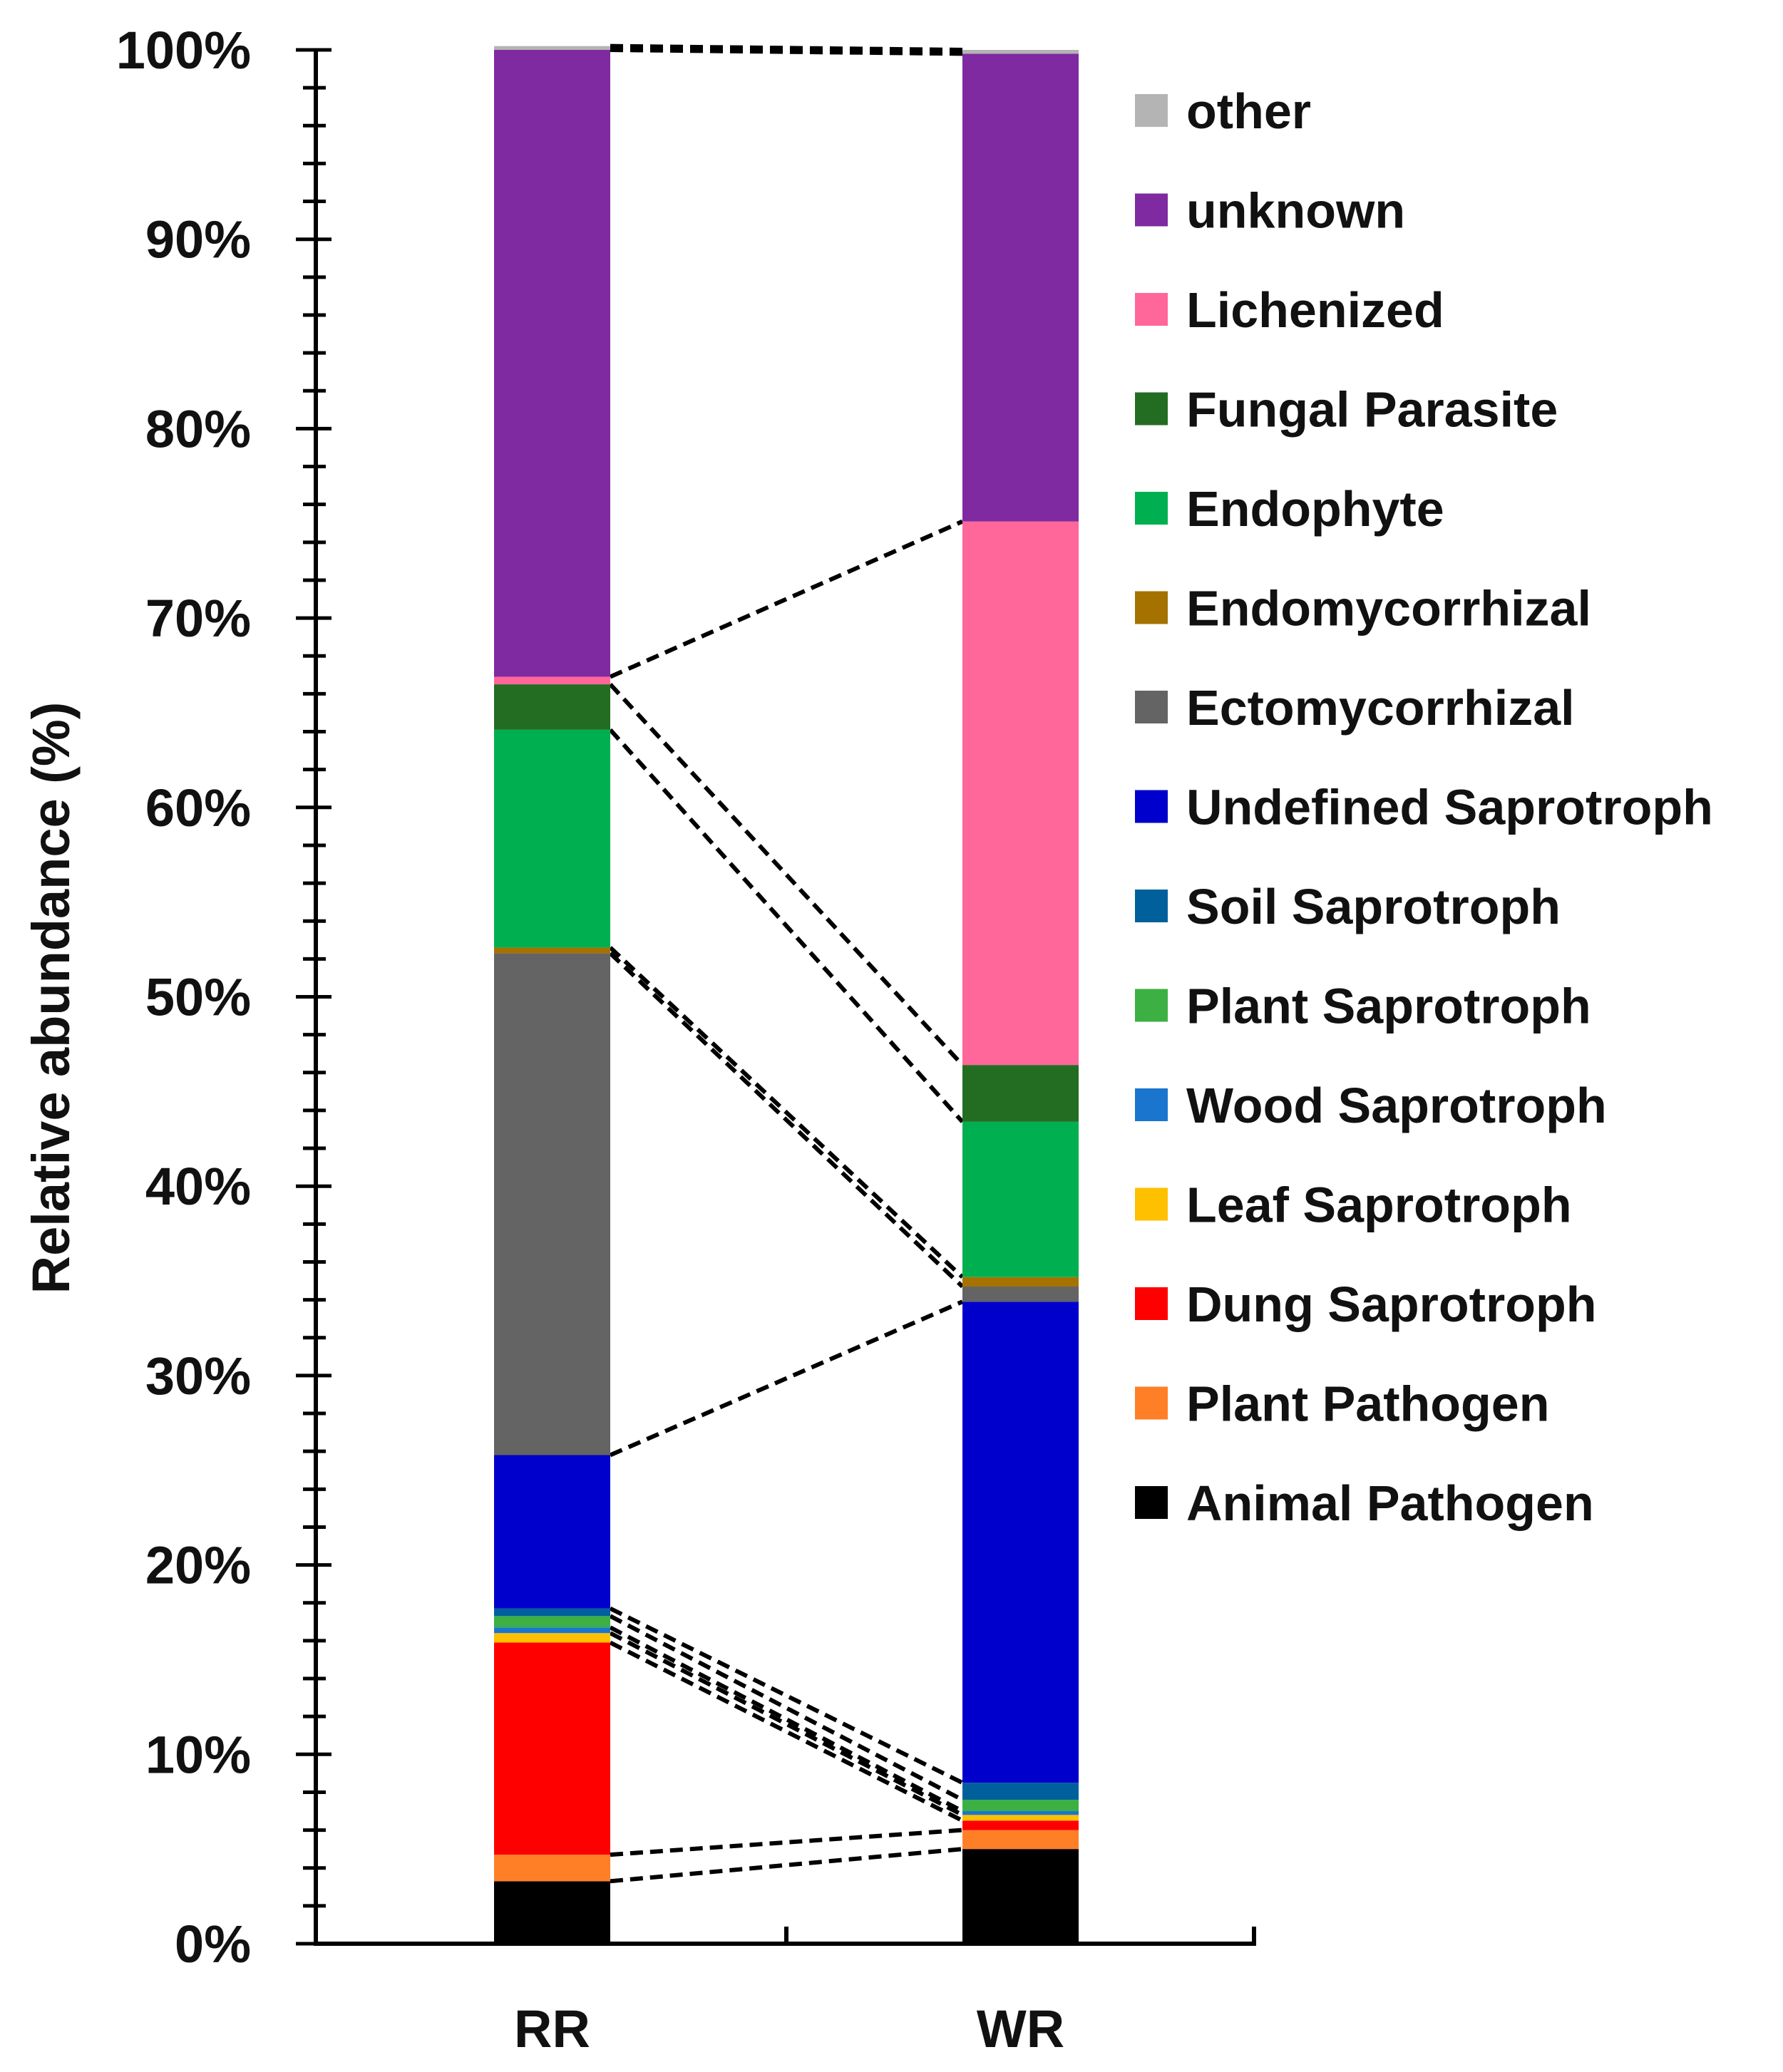  What do you see at coordinates (1151, 1006) in the screenshot?
I see `legend-swatch-plant-saprotroph` at bounding box center [1151, 1006].